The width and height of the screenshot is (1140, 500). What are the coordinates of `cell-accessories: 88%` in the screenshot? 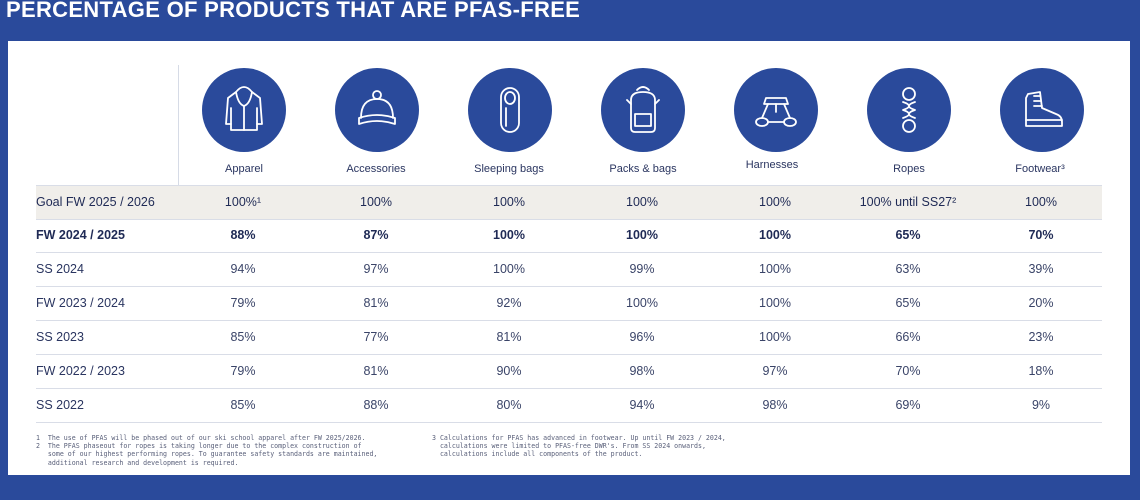 It's located at (376, 405).